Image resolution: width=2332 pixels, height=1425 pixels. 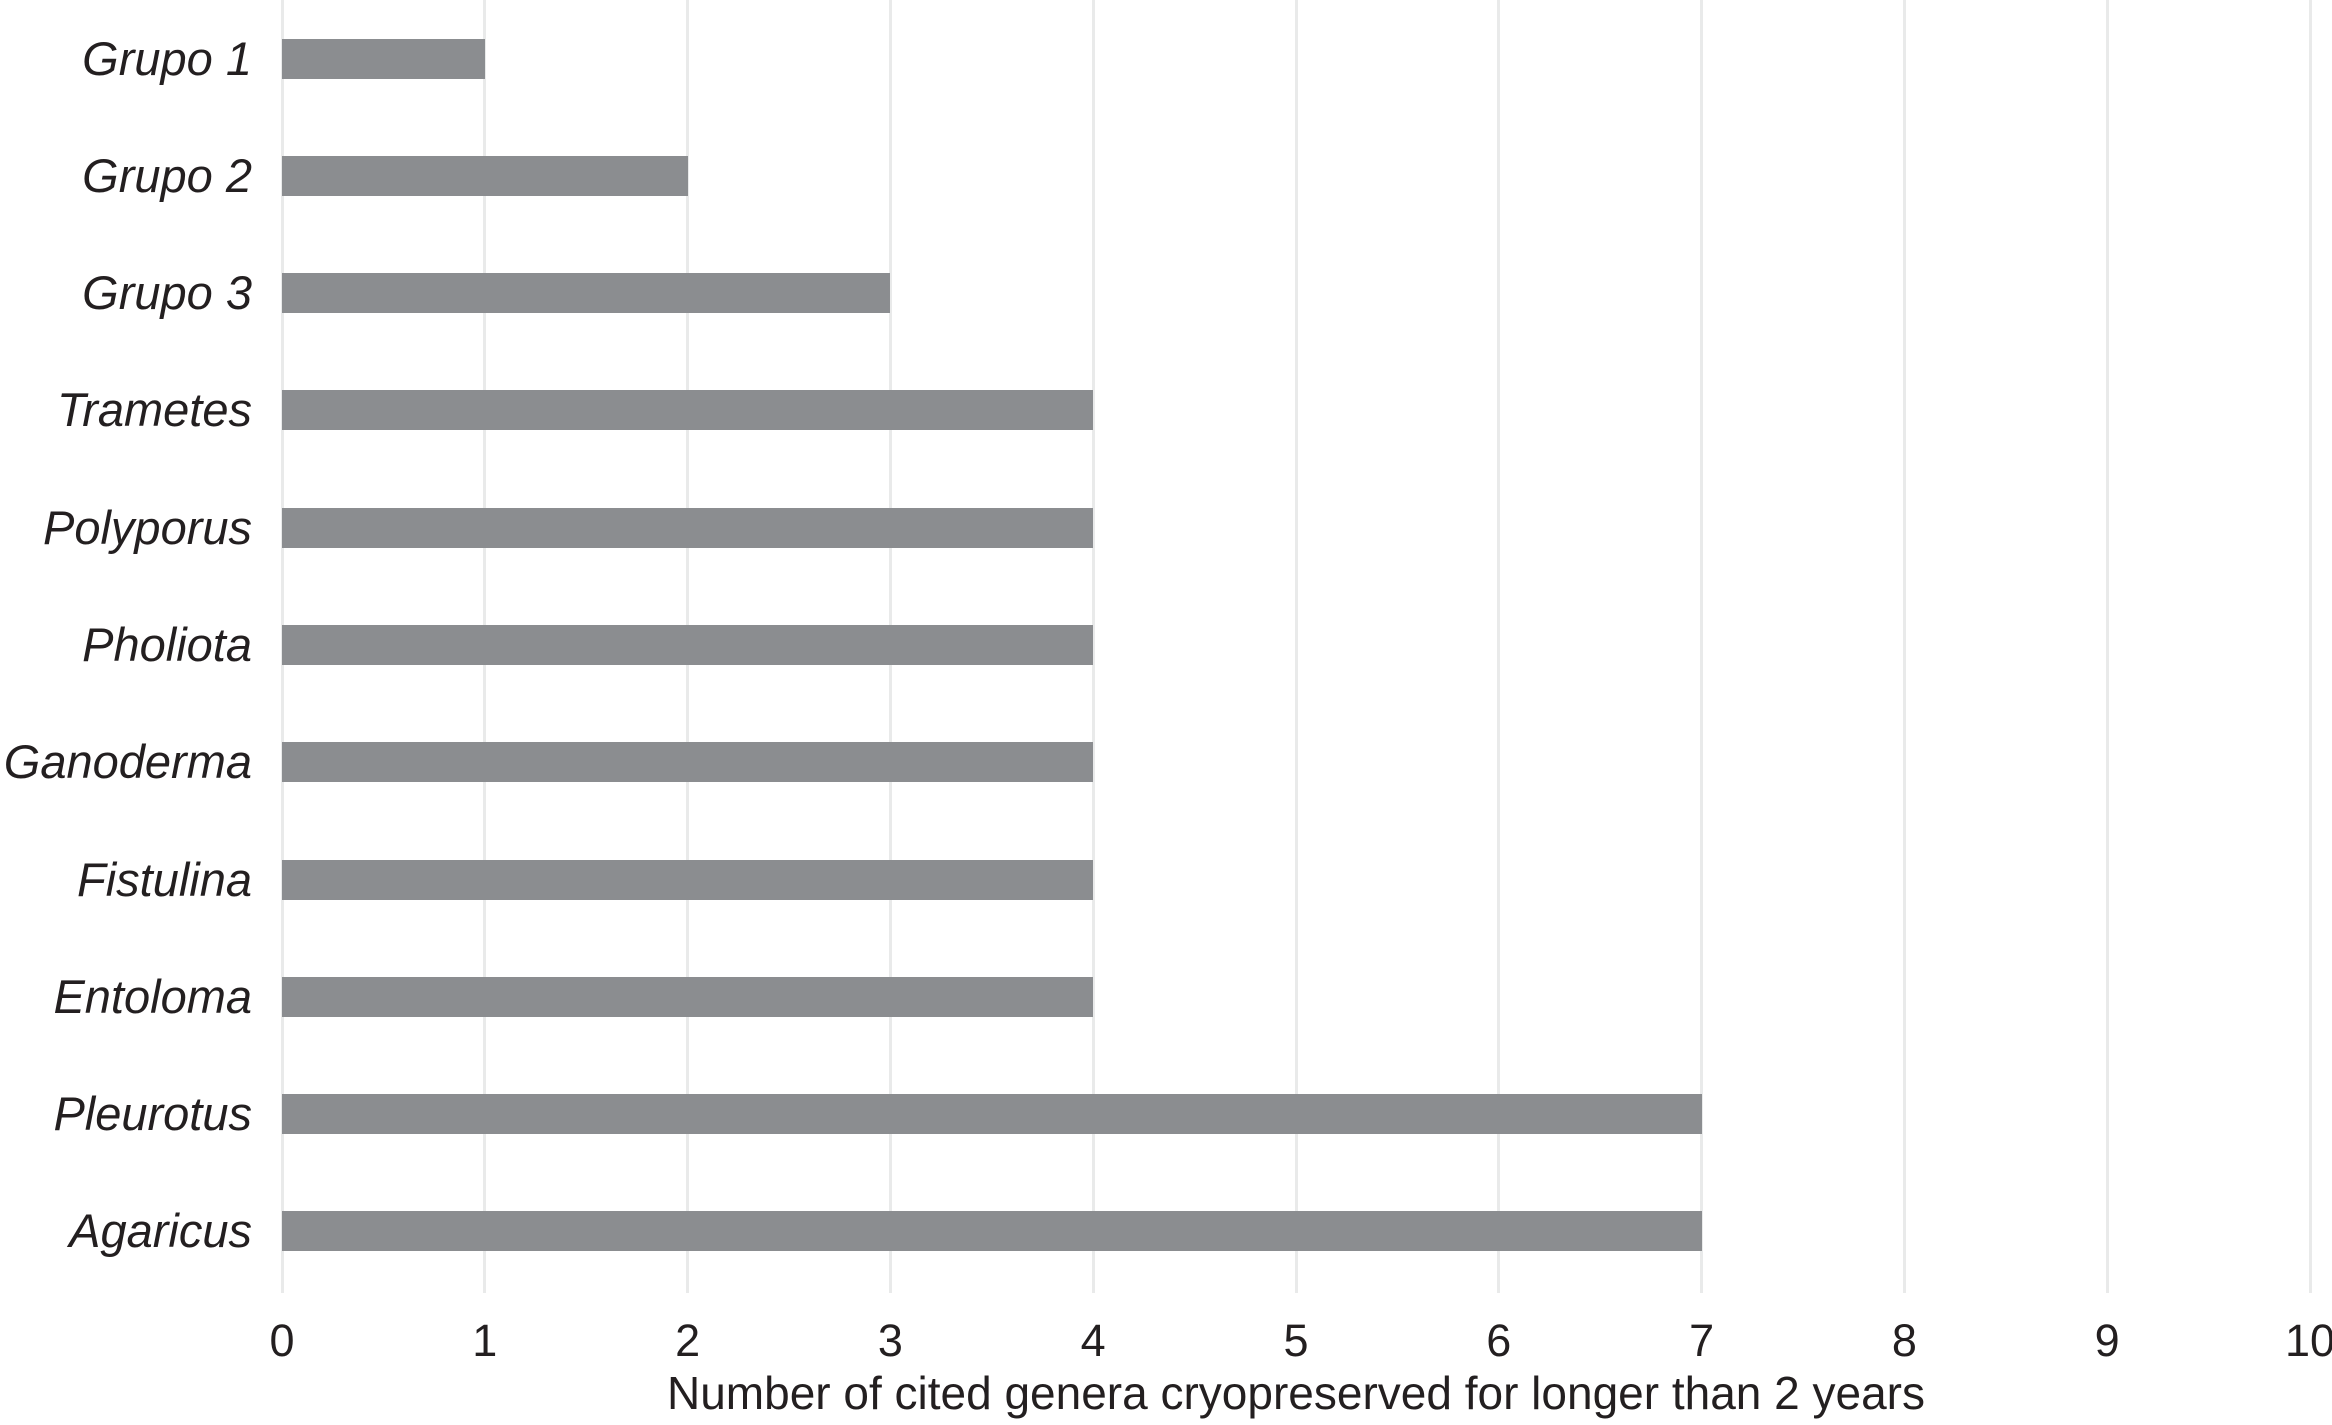 What do you see at coordinates (152, 996) in the screenshot?
I see `category-label-entoloma: Entoloma` at bounding box center [152, 996].